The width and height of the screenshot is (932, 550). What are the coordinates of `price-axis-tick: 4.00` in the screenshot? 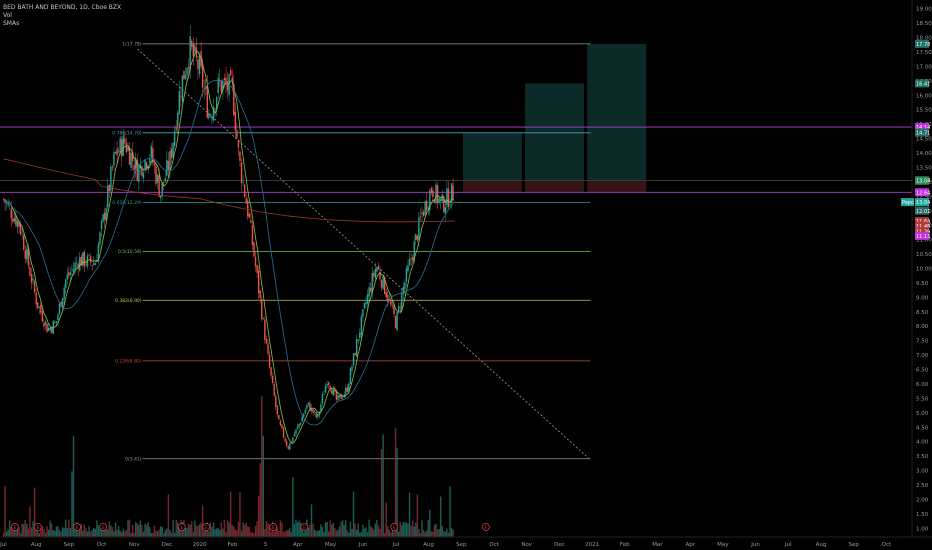 It's located at (922, 443).